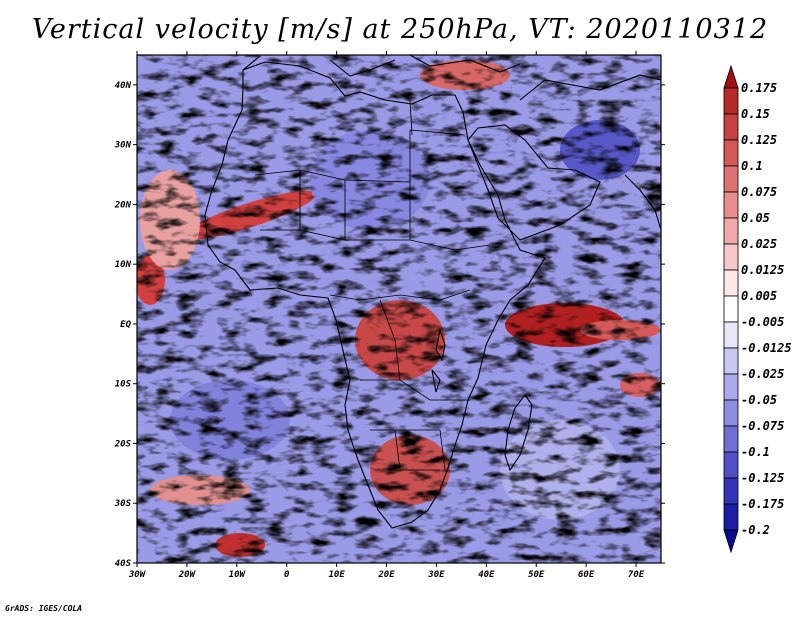  I want to click on colorbar-label: -0.175, so click(762, 504).